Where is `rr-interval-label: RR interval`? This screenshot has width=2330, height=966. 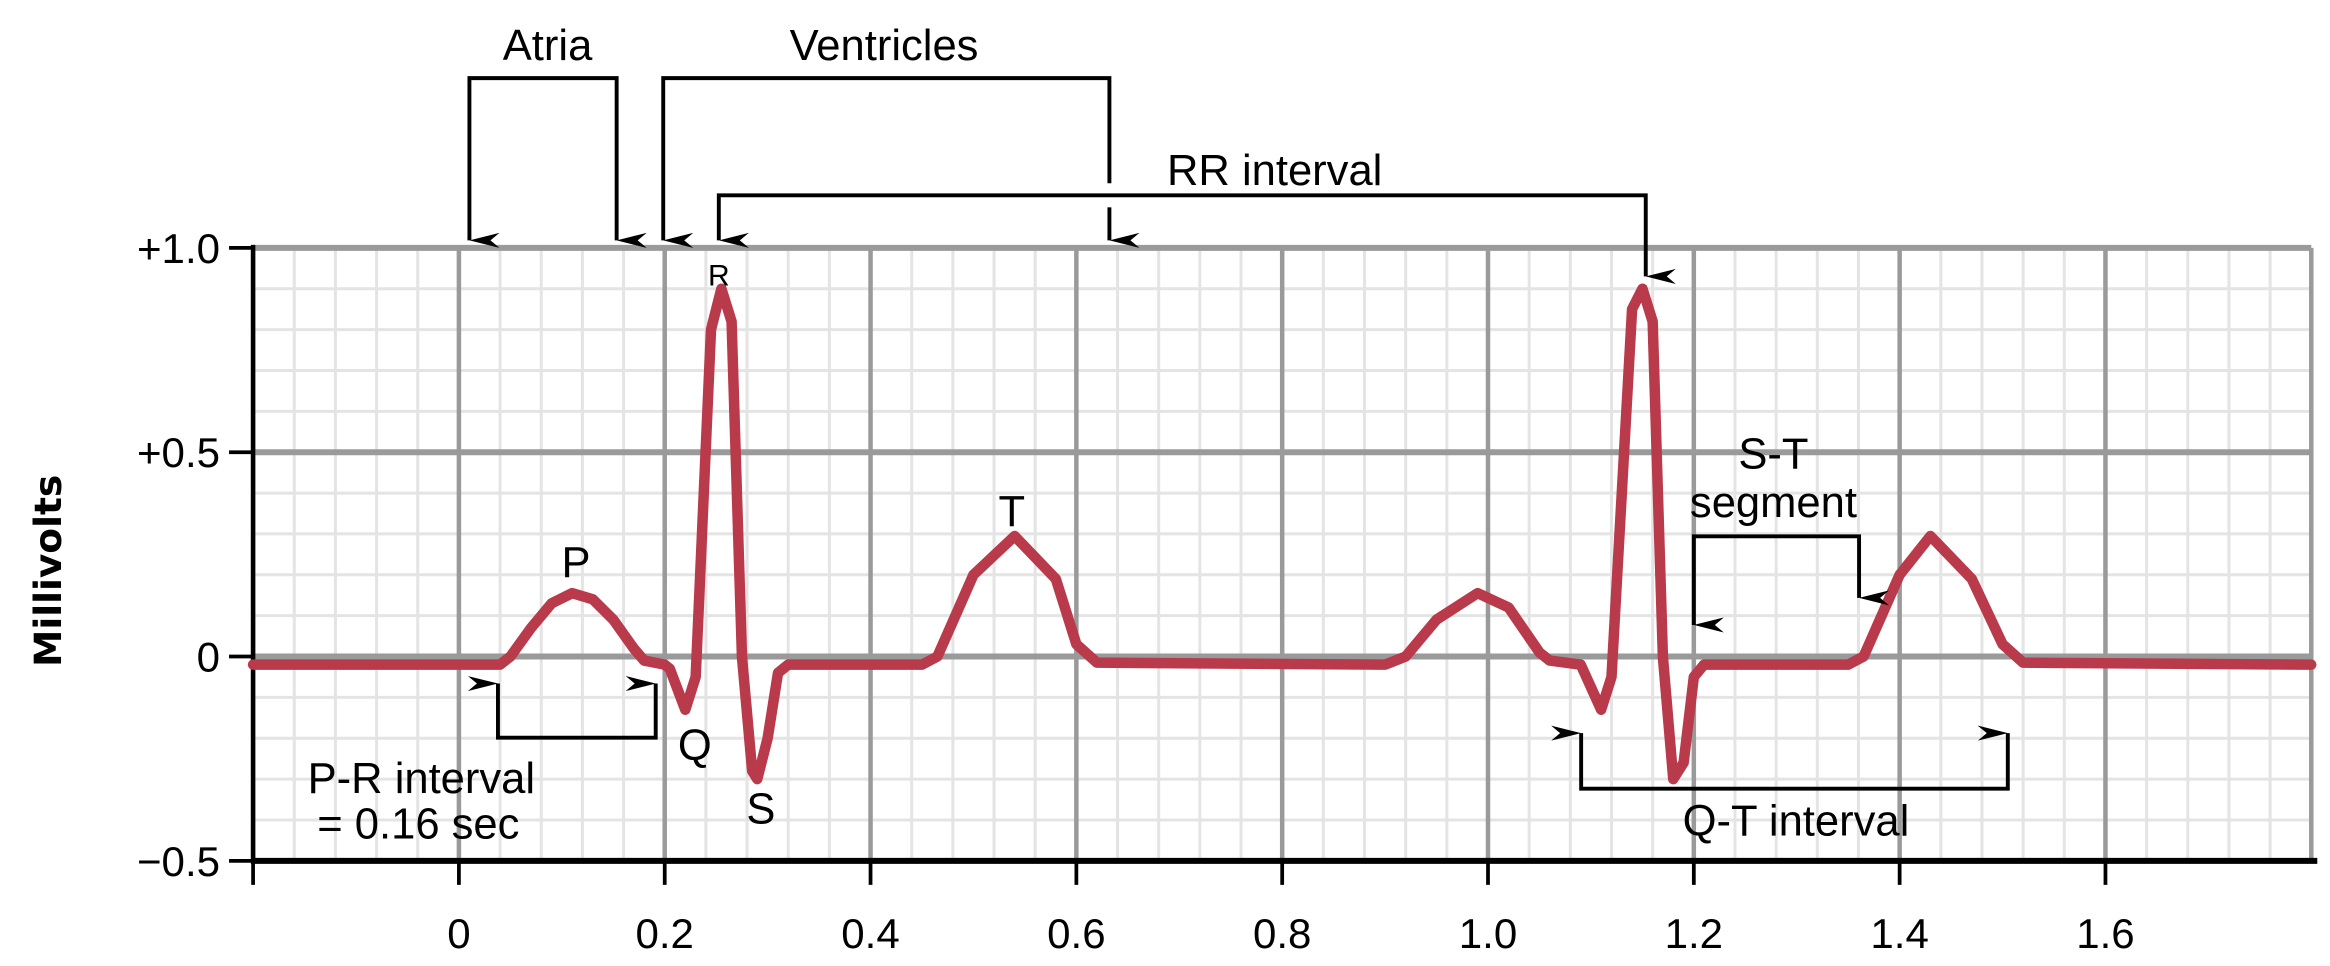
rr-interval-label: RR interval is located at coordinates (1274, 171).